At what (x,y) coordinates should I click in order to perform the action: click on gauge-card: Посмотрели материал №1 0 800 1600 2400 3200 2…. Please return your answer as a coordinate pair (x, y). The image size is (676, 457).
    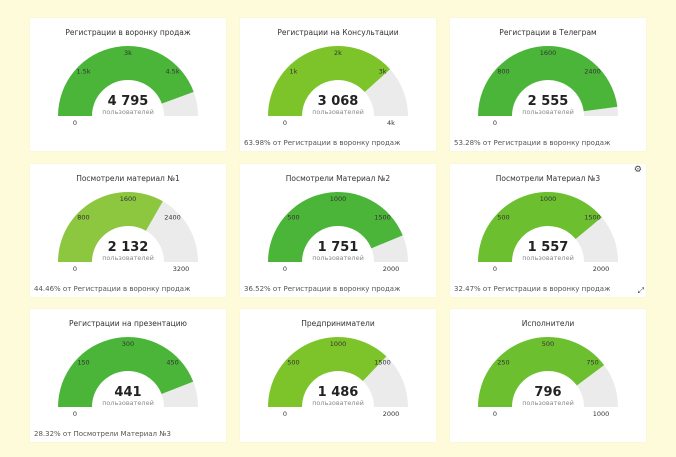
    Looking at the image, I should click on (128, 230).